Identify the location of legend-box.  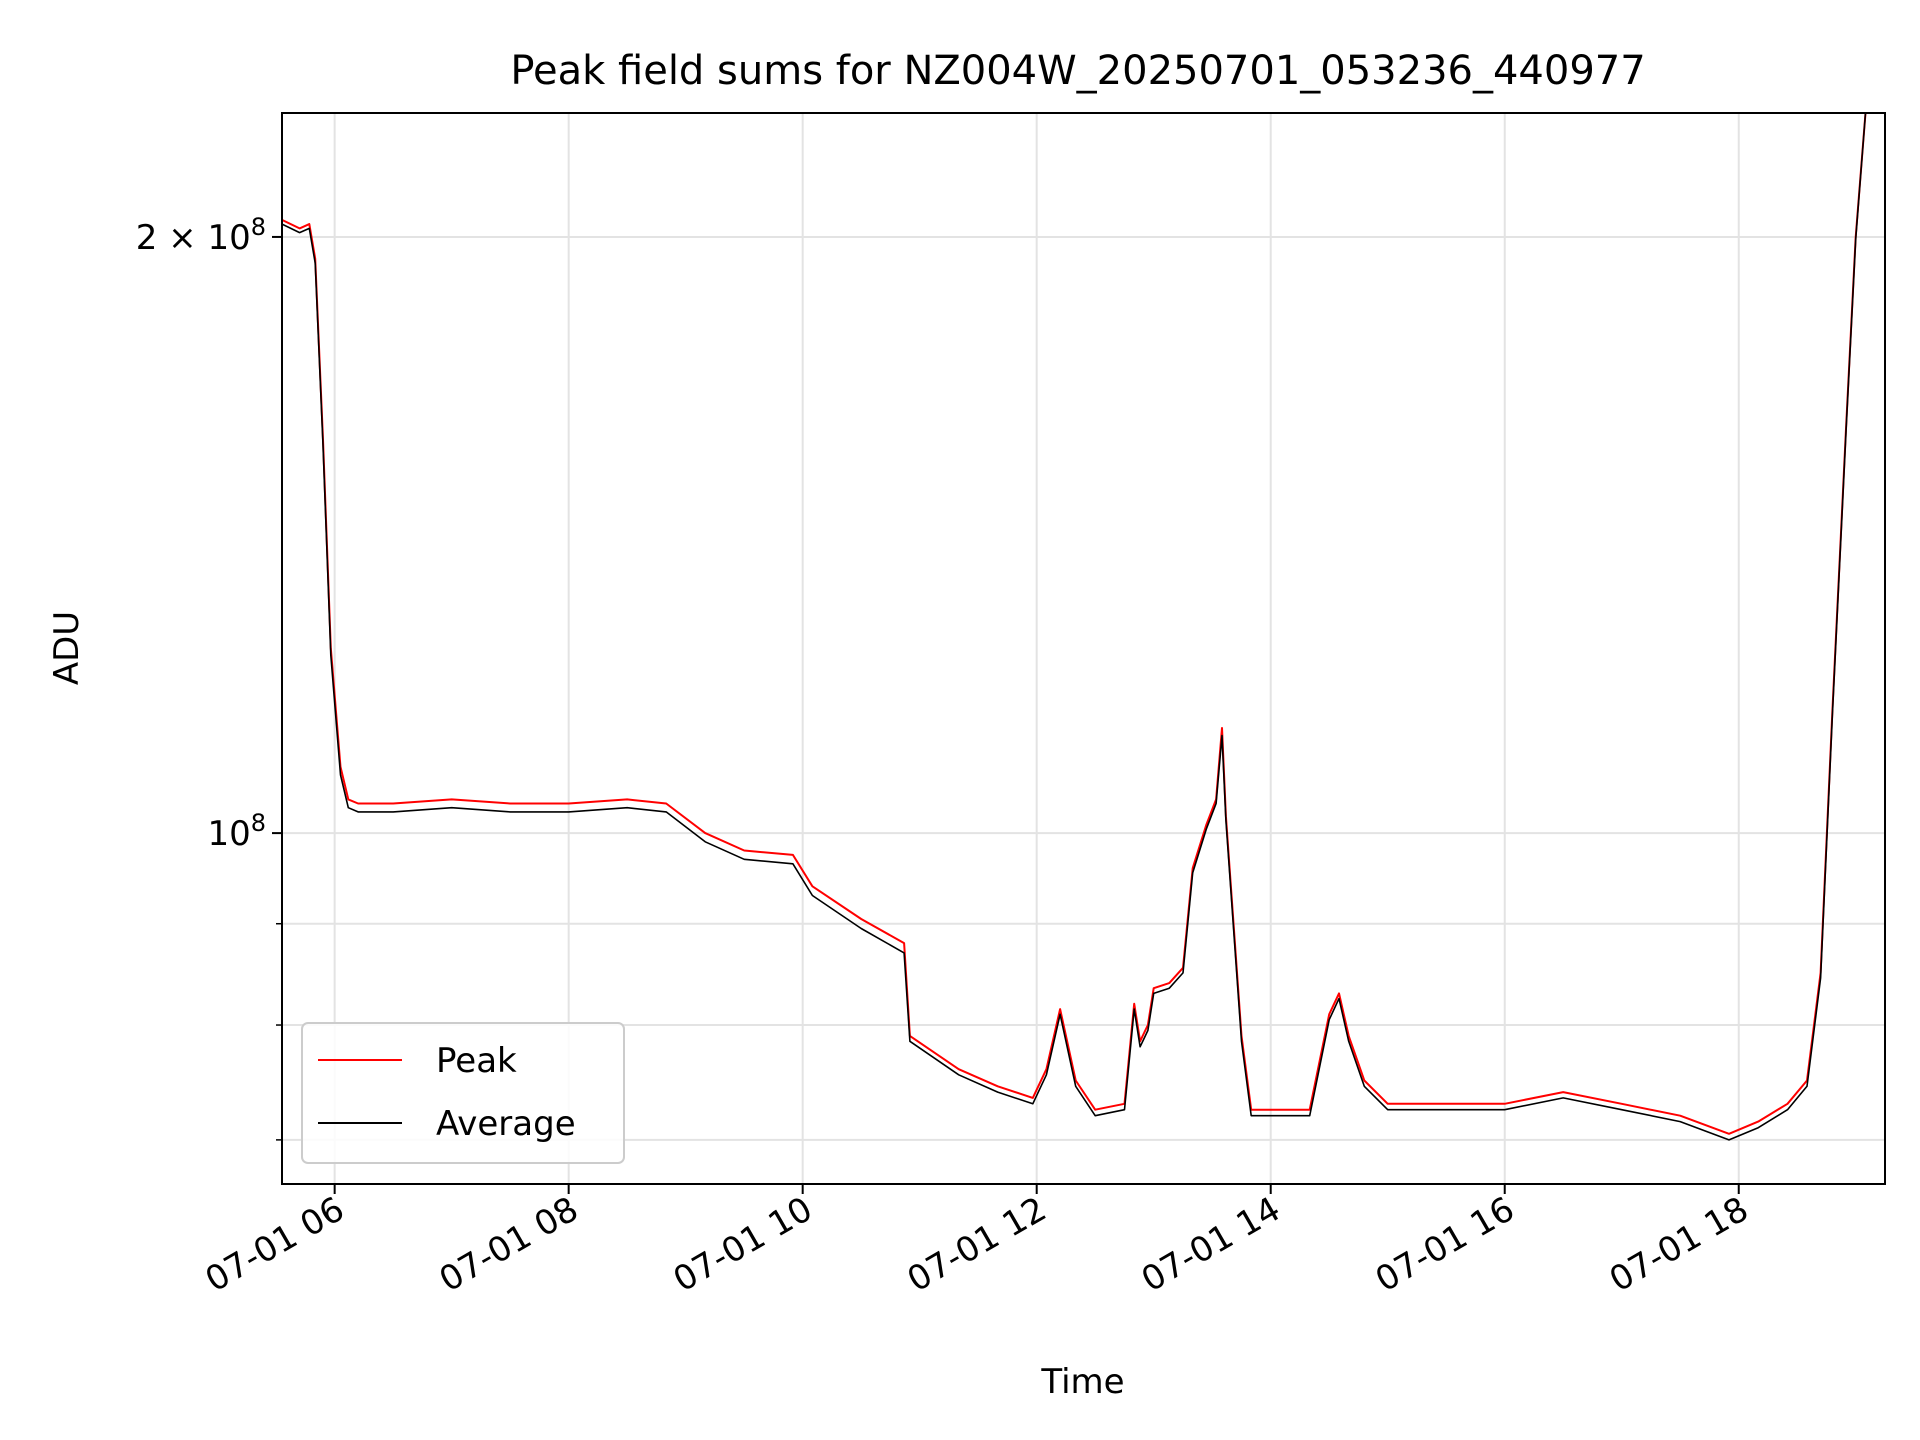
(463, 1093).